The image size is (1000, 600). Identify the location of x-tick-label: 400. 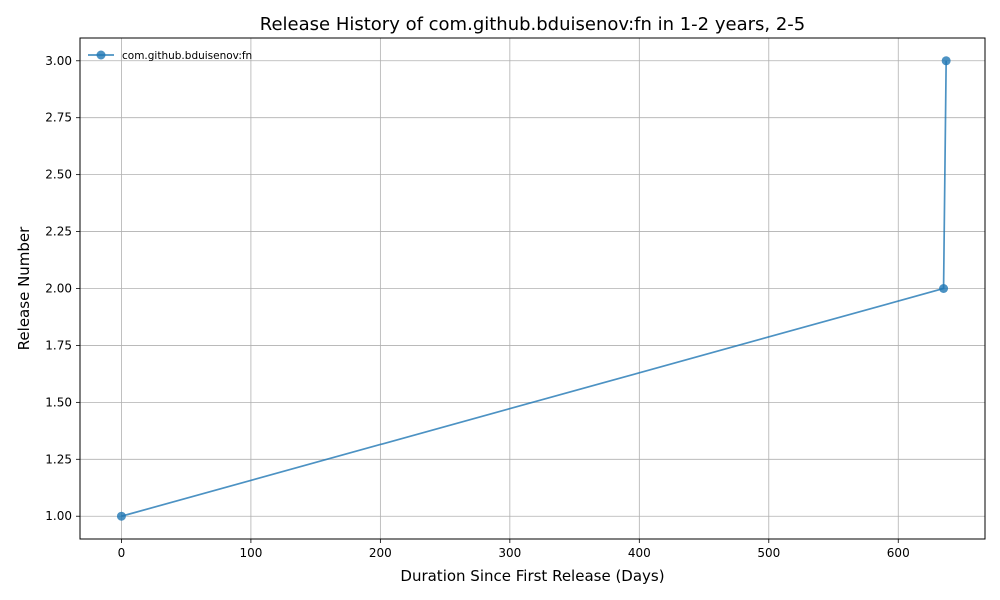
(639, 553).